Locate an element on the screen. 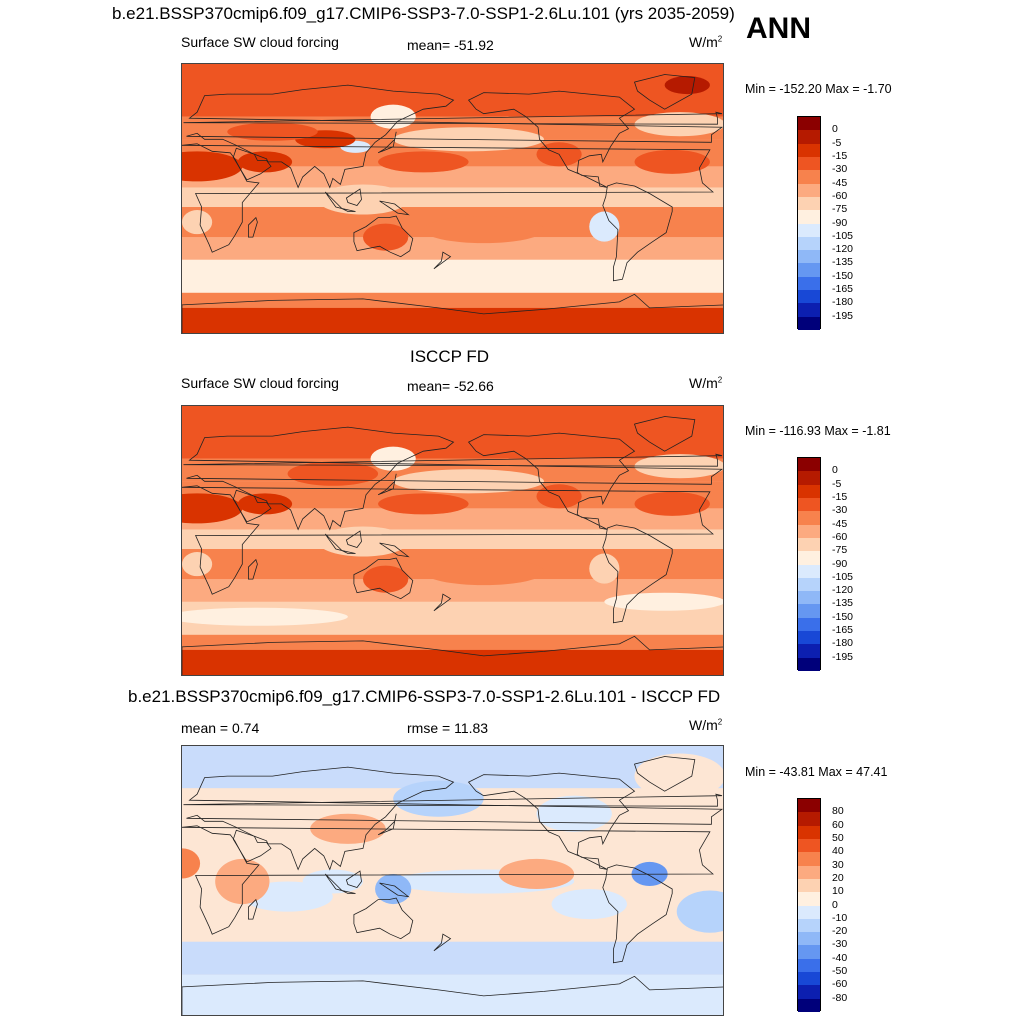  colorbar-tick-label: -40 is located at coordinates (840, 957).